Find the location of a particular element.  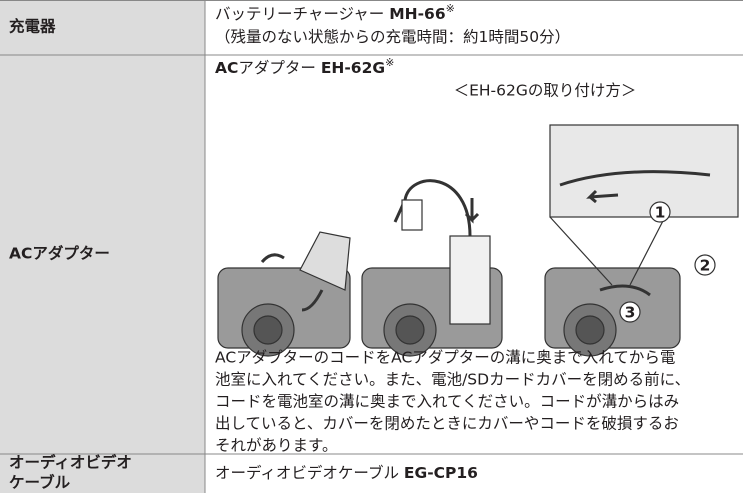

text-line: ACアダプター EH-62G※ is located at coordinates (304, 66).